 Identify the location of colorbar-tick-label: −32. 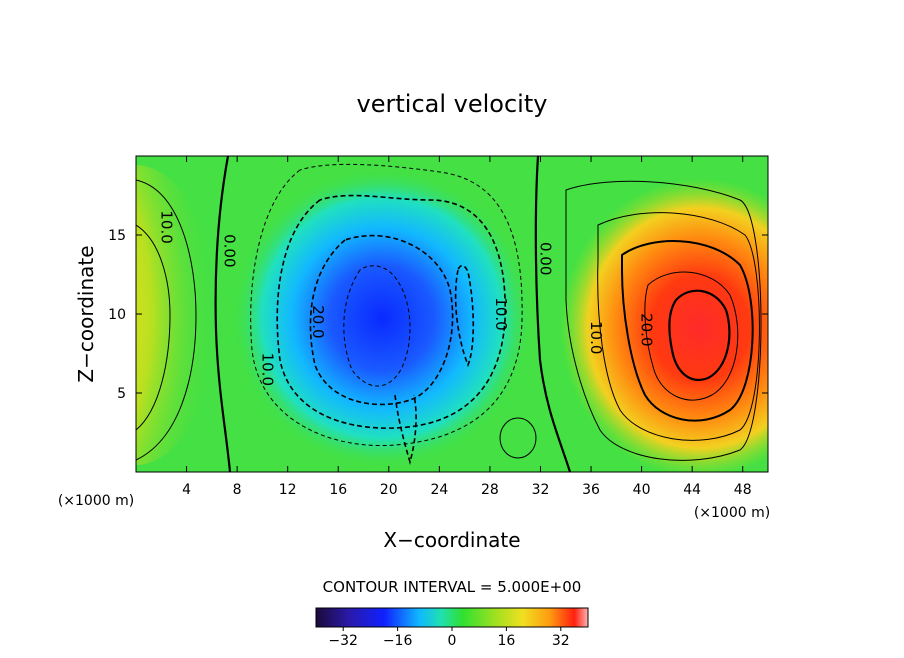
(343, 641).